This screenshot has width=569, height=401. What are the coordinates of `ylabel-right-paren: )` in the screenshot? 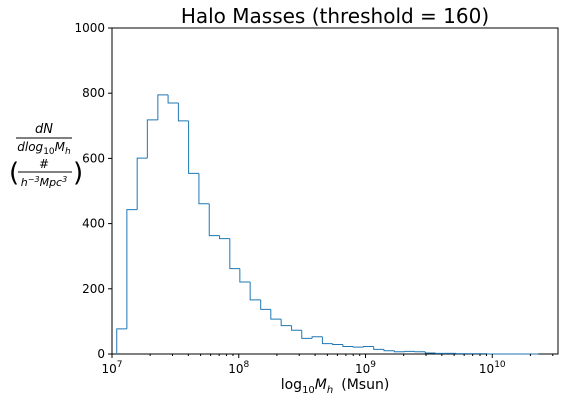 It's located at (78, 173).